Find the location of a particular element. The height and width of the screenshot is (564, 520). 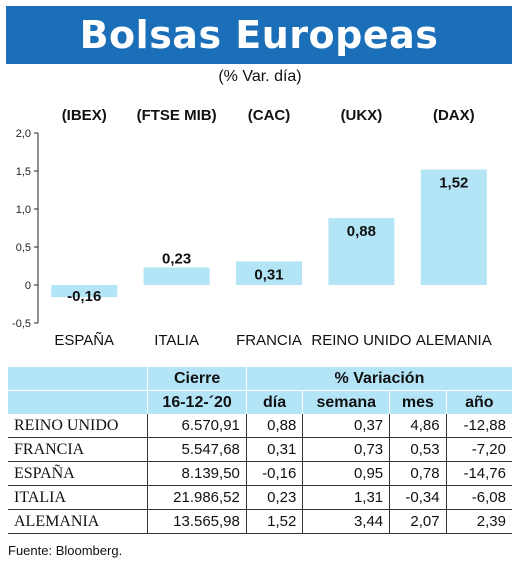

row-semana: 1,31 is located at coordinates (346, 497).